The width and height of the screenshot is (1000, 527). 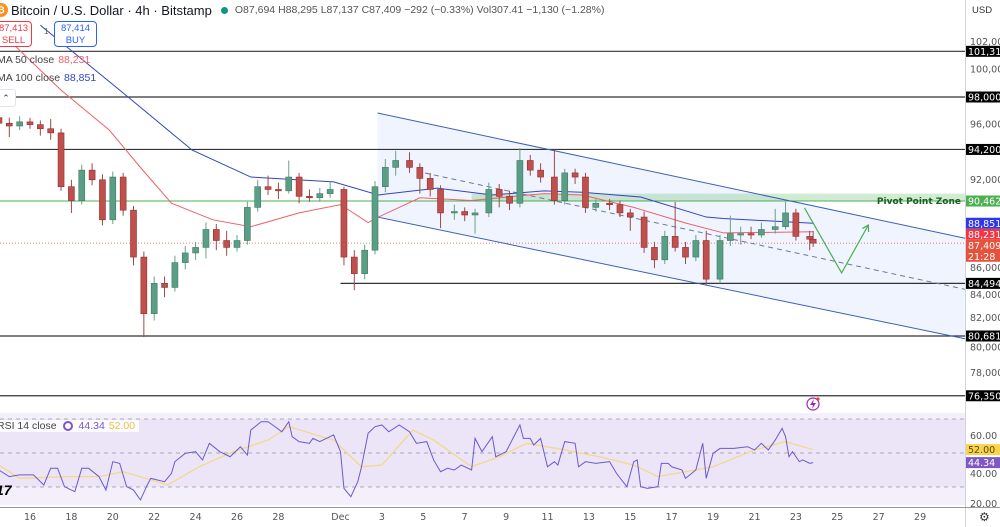 What do you see at coordinates (984, 98) in the screenshot?
I see `price-tag: 98,000` at bounding box center [984, 98].